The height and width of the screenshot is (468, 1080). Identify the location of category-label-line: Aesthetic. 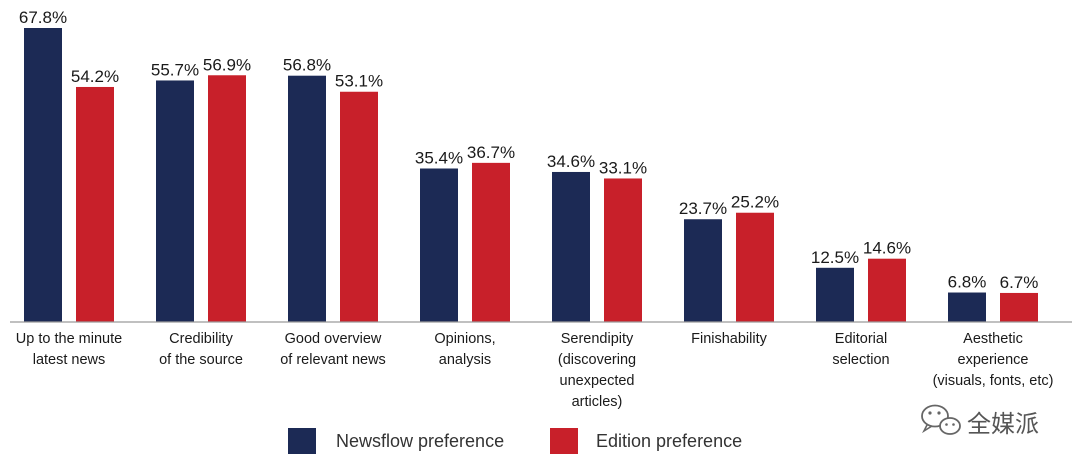
(993, 339).